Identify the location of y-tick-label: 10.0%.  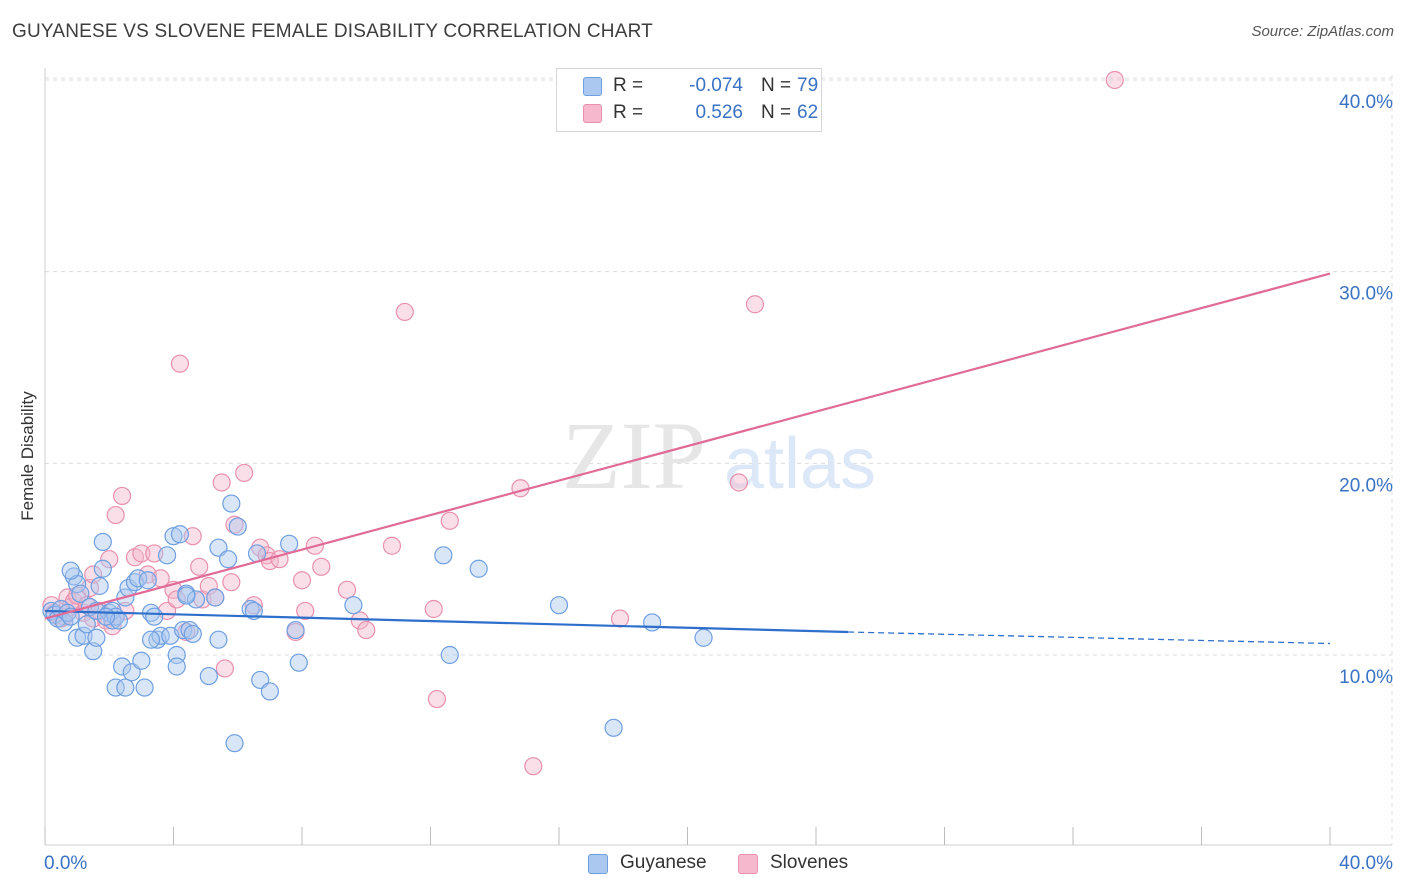
(1366, 677).